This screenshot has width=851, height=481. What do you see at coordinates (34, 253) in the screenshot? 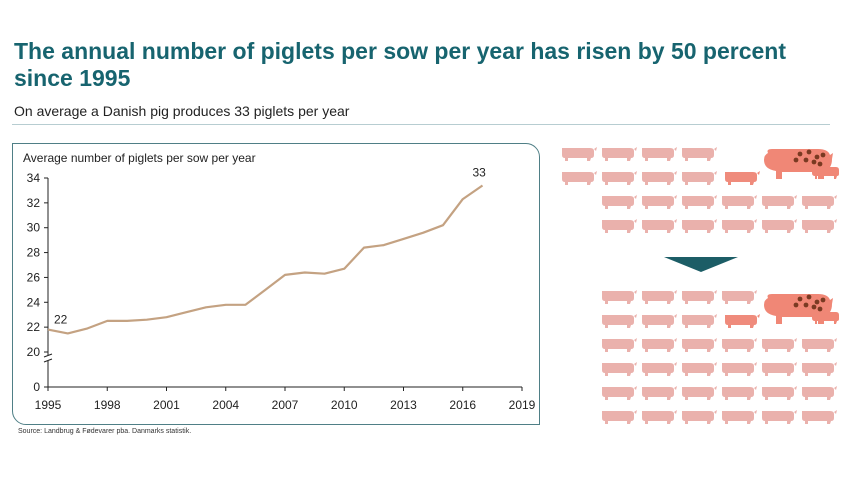
I see `y-tick-label: 28` at bounding box center [34, 253].